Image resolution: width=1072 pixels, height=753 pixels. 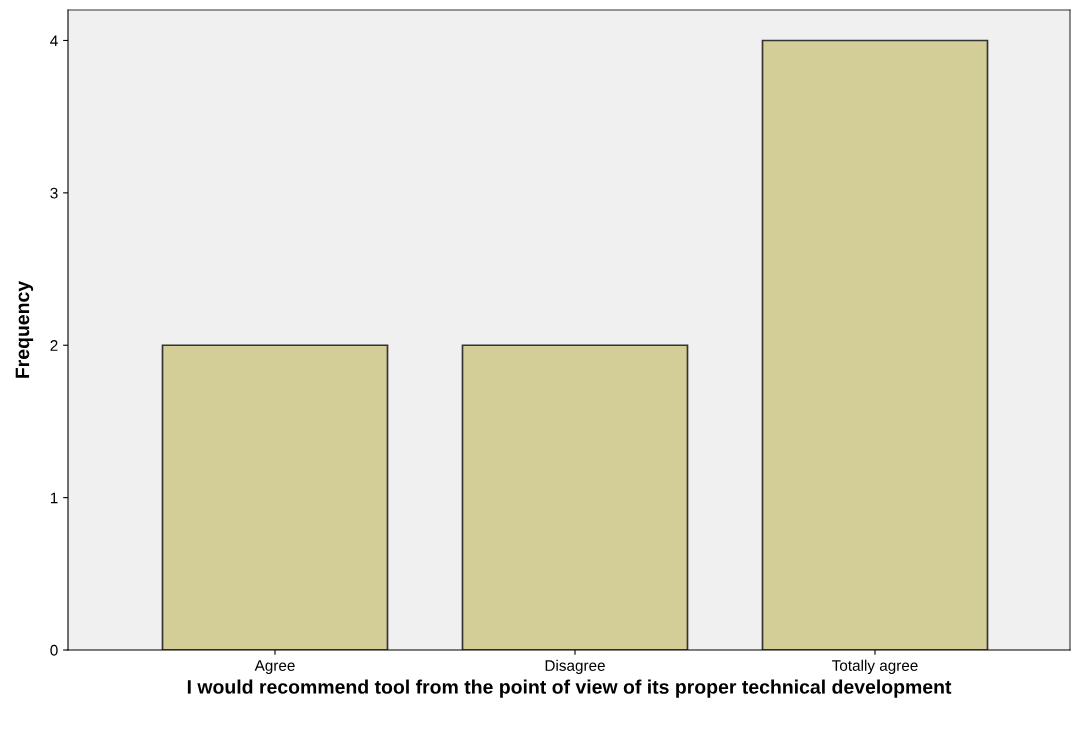 I want to click on y-tick-label: 3, so click(x=54, y=193).